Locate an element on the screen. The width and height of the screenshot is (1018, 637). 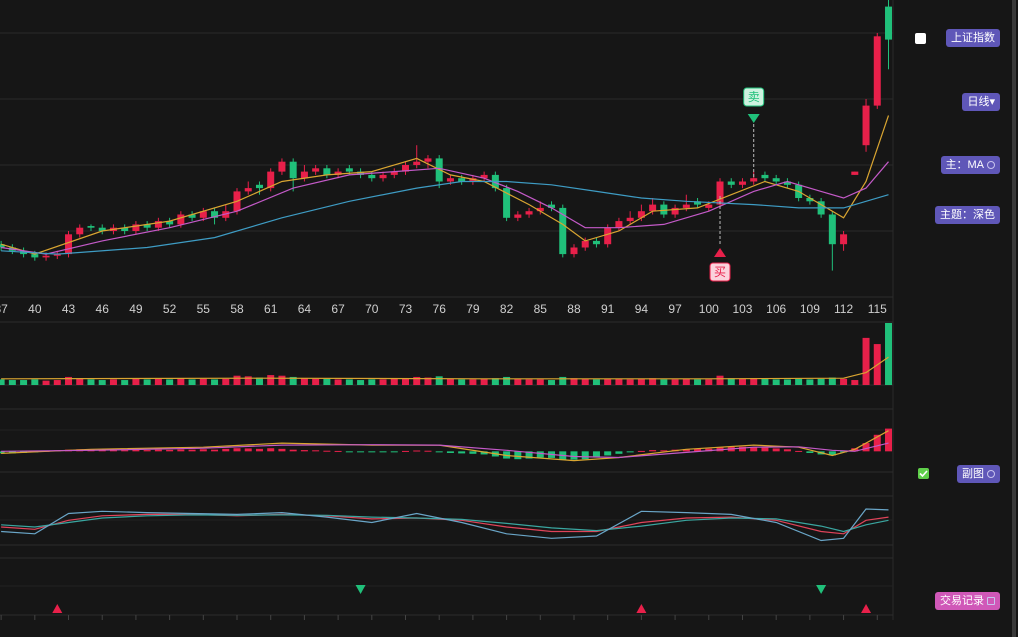
button-label: 主：MA is located at coordinates (965, 165).